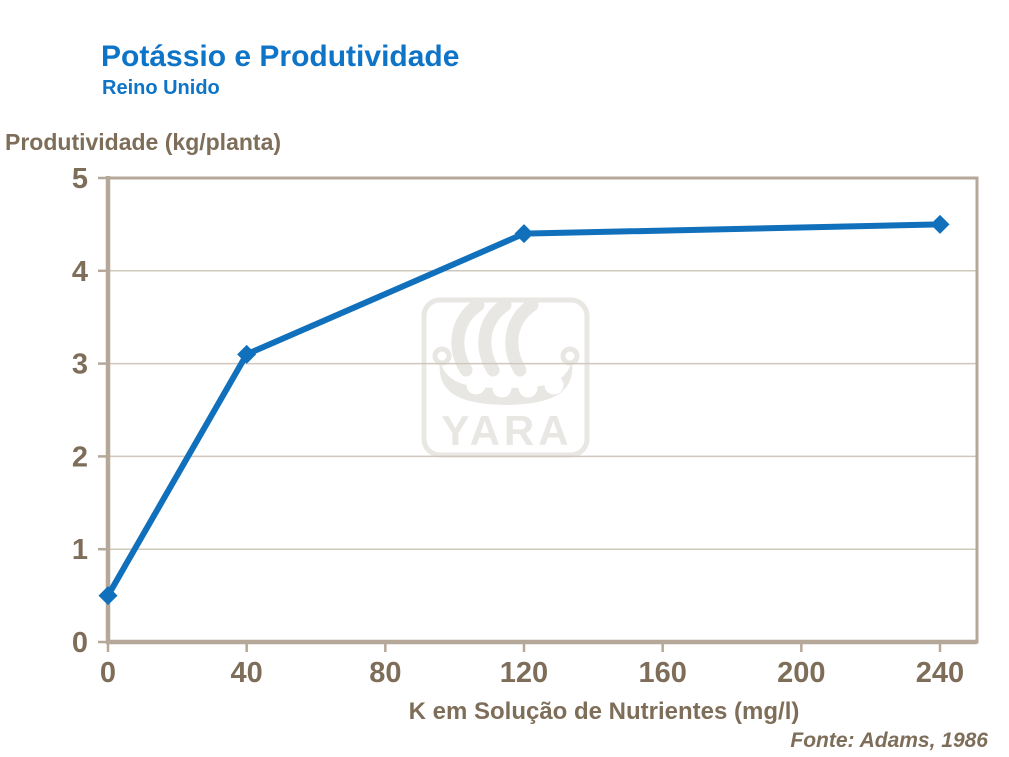 The image size is (1009, 757). What do you see at coordinates (161, 88) in the screenshot?
I see `chart-subtitle: Reino Unido` at bounding box center [161, 88].